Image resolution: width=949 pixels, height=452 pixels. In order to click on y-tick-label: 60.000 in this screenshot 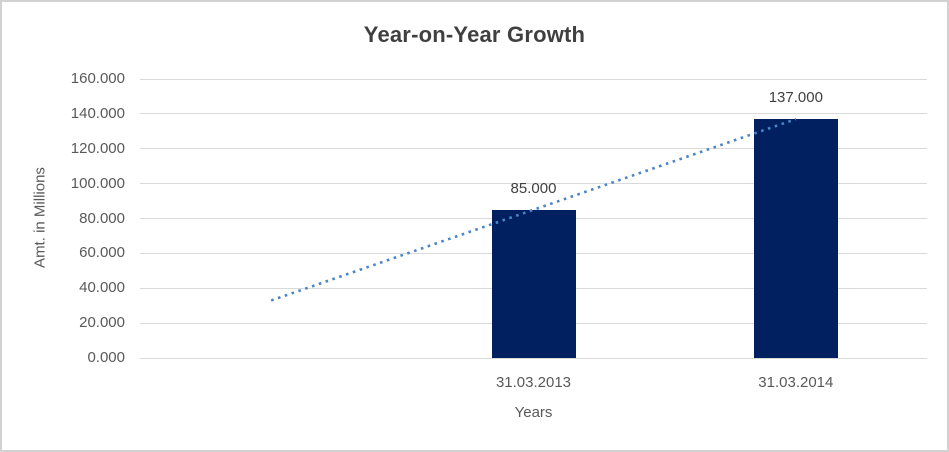, I will do `click(102, 253)`.